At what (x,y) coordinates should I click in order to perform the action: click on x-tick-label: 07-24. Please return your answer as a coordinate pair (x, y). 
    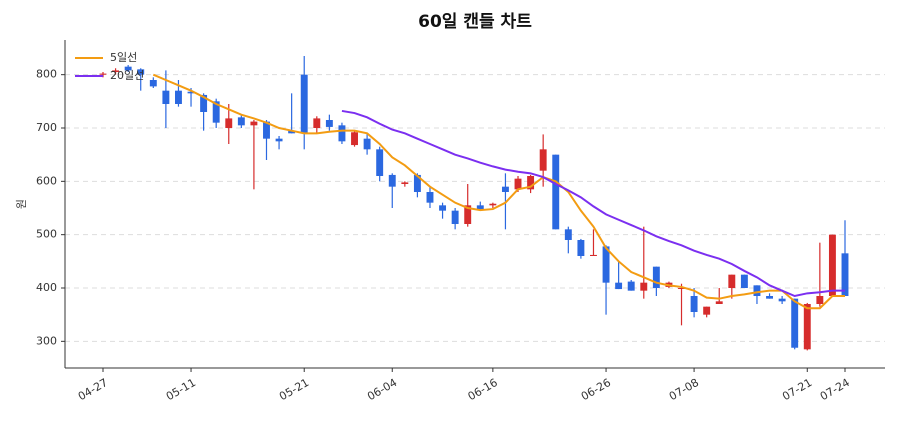
    Looking at the image, I should click on (835, 389).